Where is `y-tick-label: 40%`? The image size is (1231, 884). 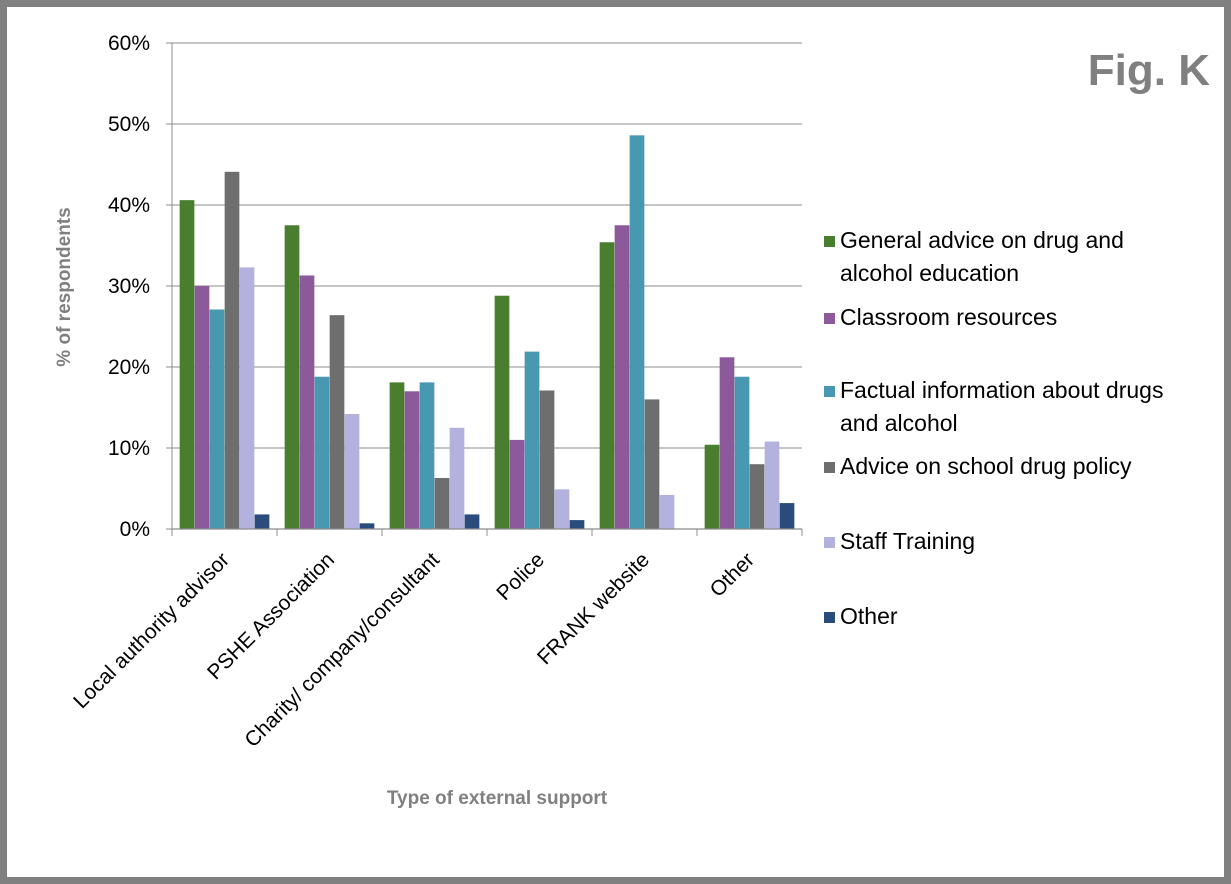 y-tick-label: 40% is located at coordinates (129, 205).